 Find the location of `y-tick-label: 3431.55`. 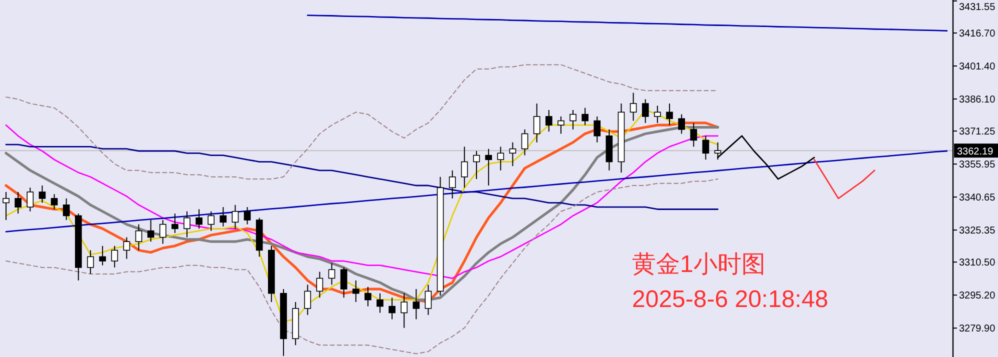

y-tick-label: 3431.55 is located at coordinates (977, 7).